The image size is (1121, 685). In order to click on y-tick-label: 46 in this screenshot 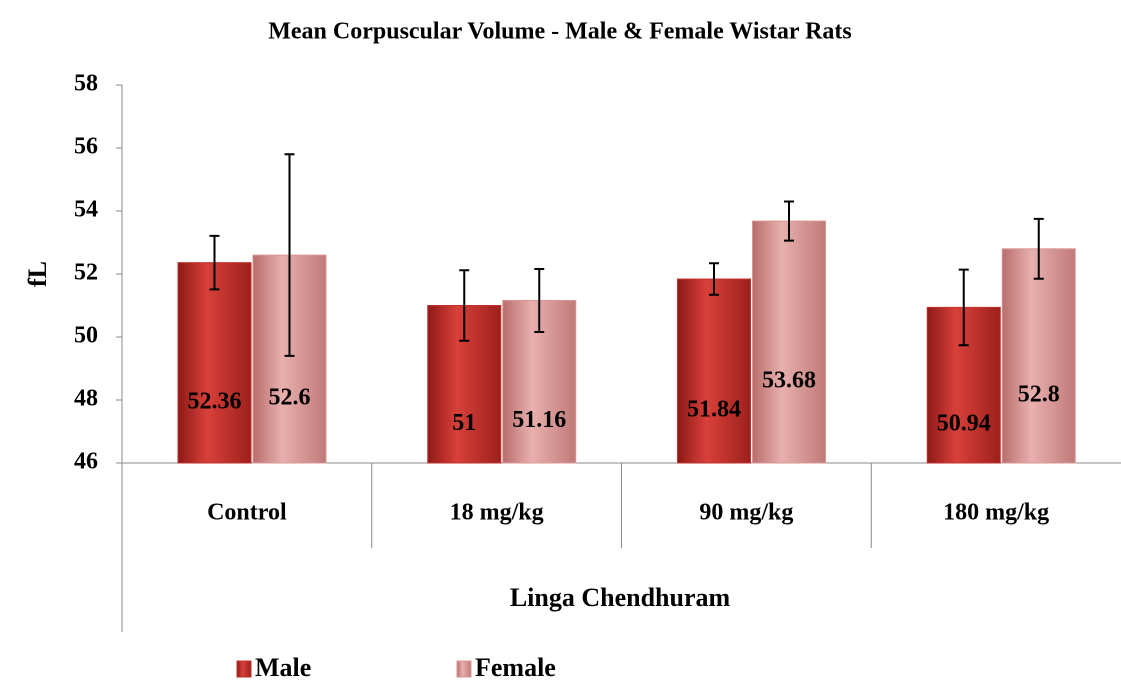, I will do `click(86, 462)`.